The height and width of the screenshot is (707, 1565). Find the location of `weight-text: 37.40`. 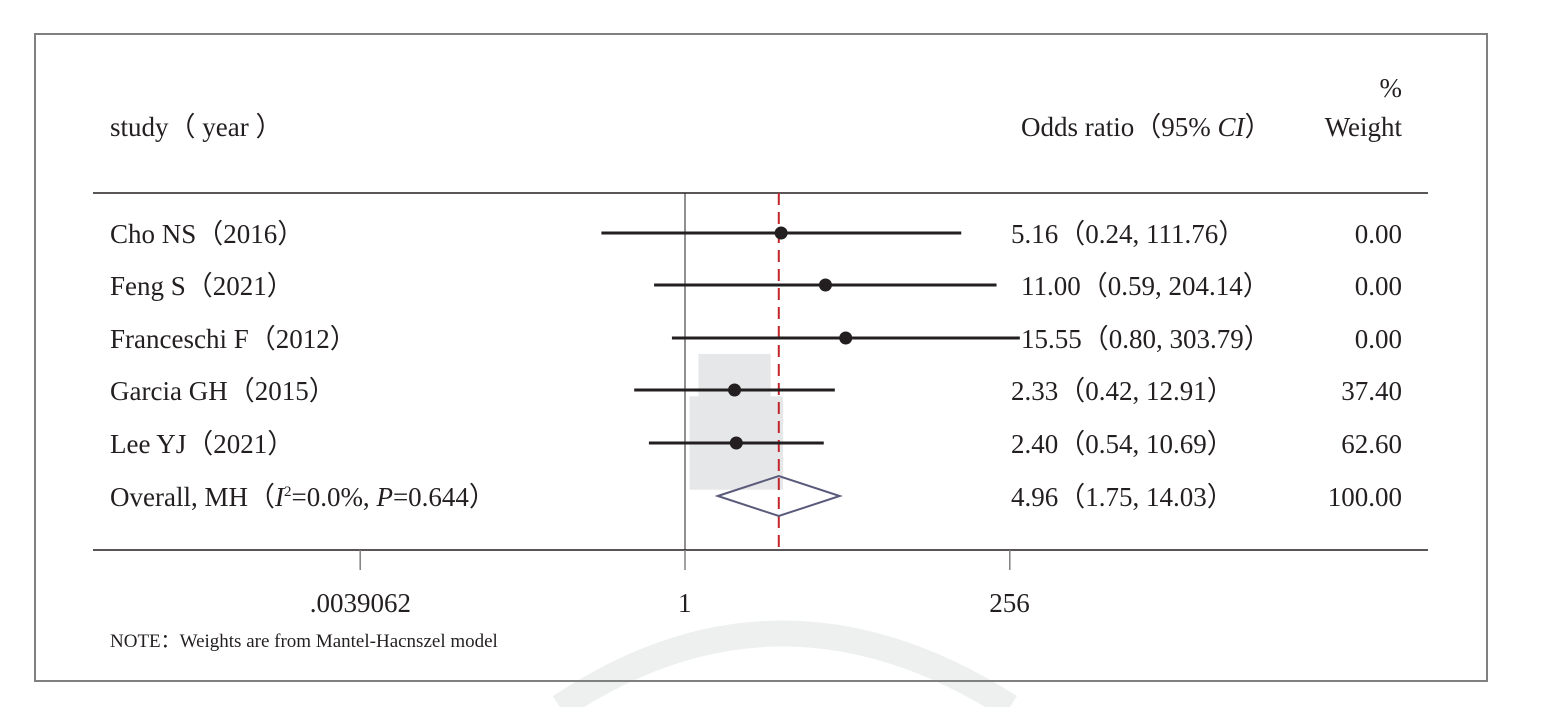

weight-text: 37.40 is located at coordinates (1371, 391).